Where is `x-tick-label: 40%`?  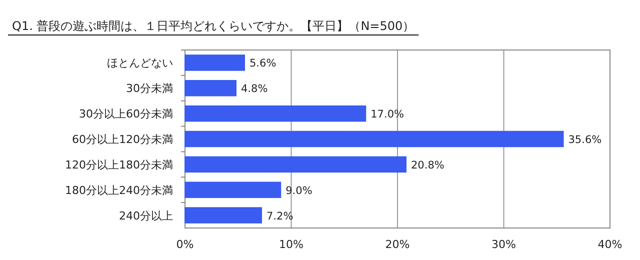
x-tick-label: 40% is located at coordinates (610, 244).